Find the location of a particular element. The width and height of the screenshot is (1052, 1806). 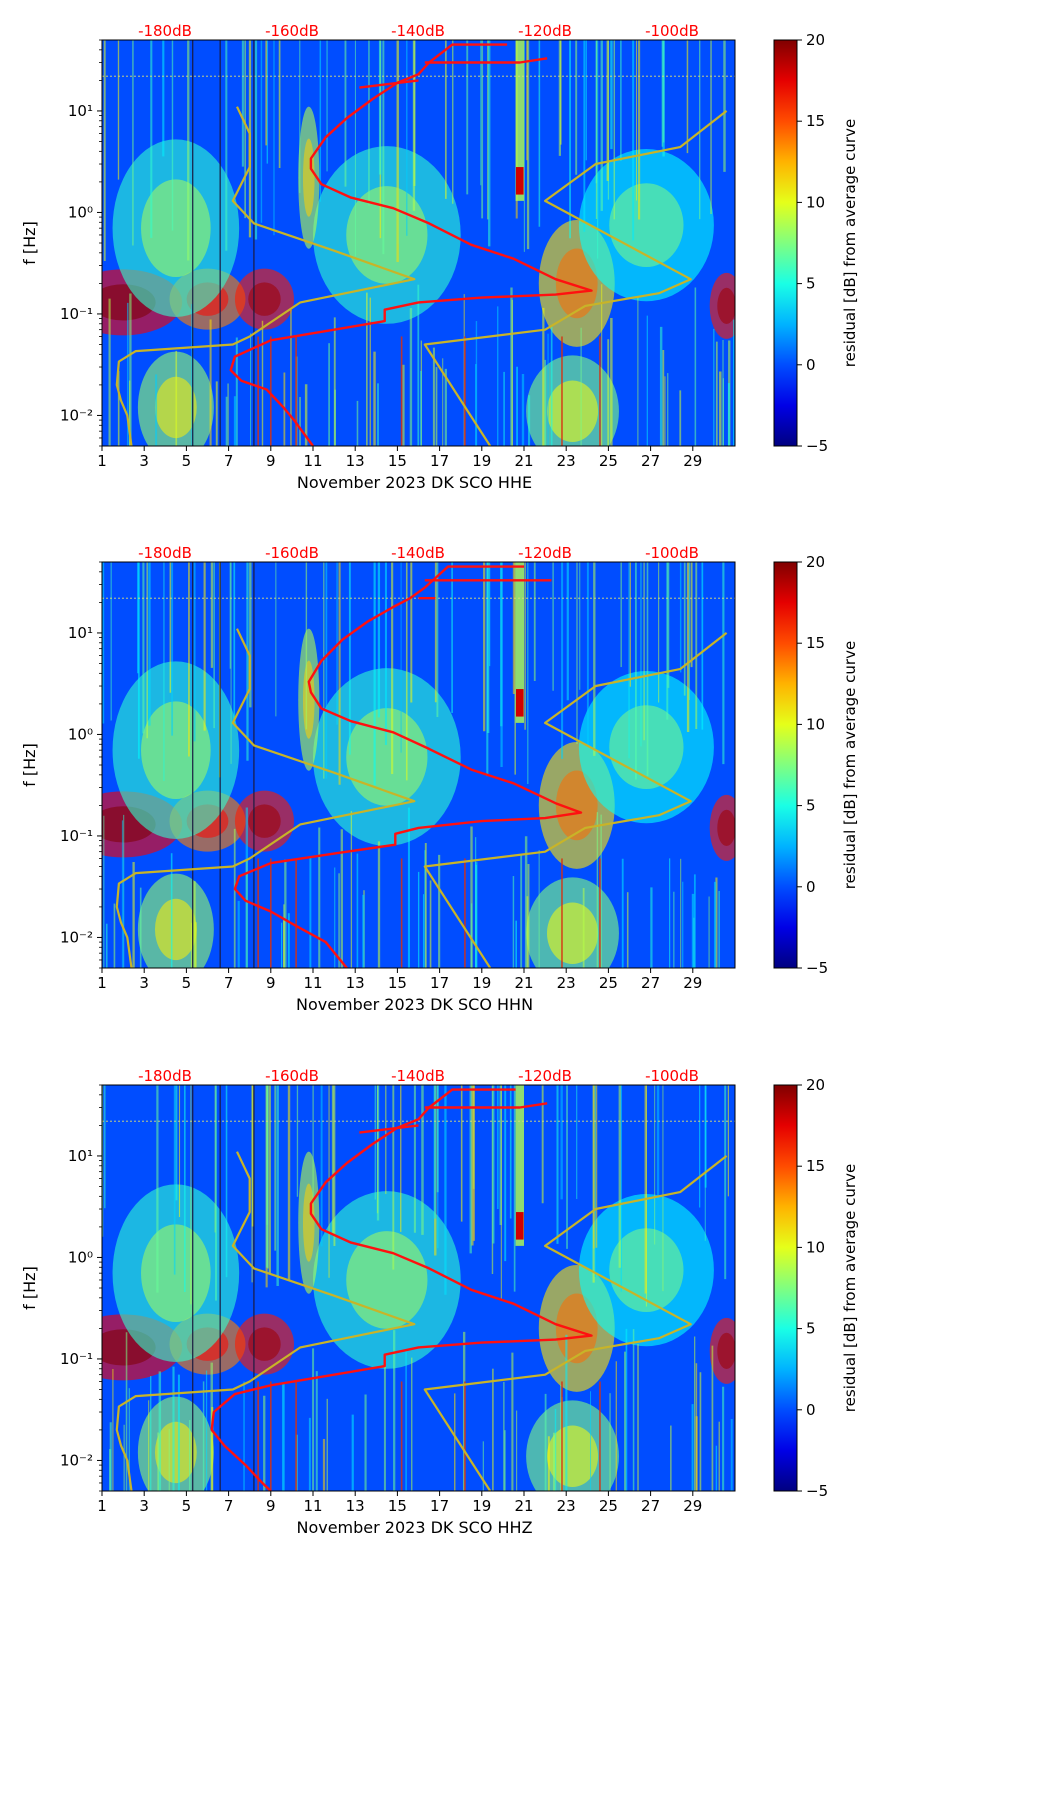

top-db-label: -180dB is located at coordinates (165, 1076).